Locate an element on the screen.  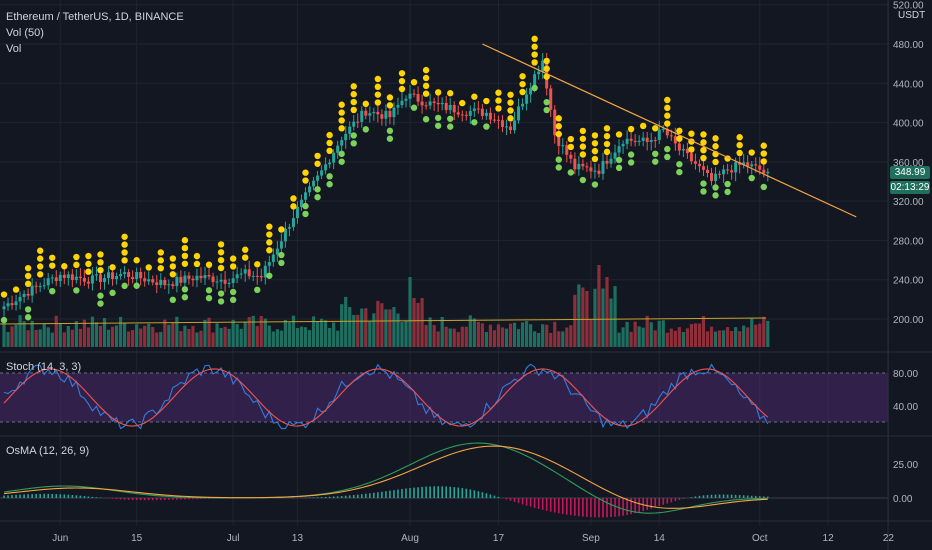
price-tick-label: 480.00 is located at coordinates (908, 45).